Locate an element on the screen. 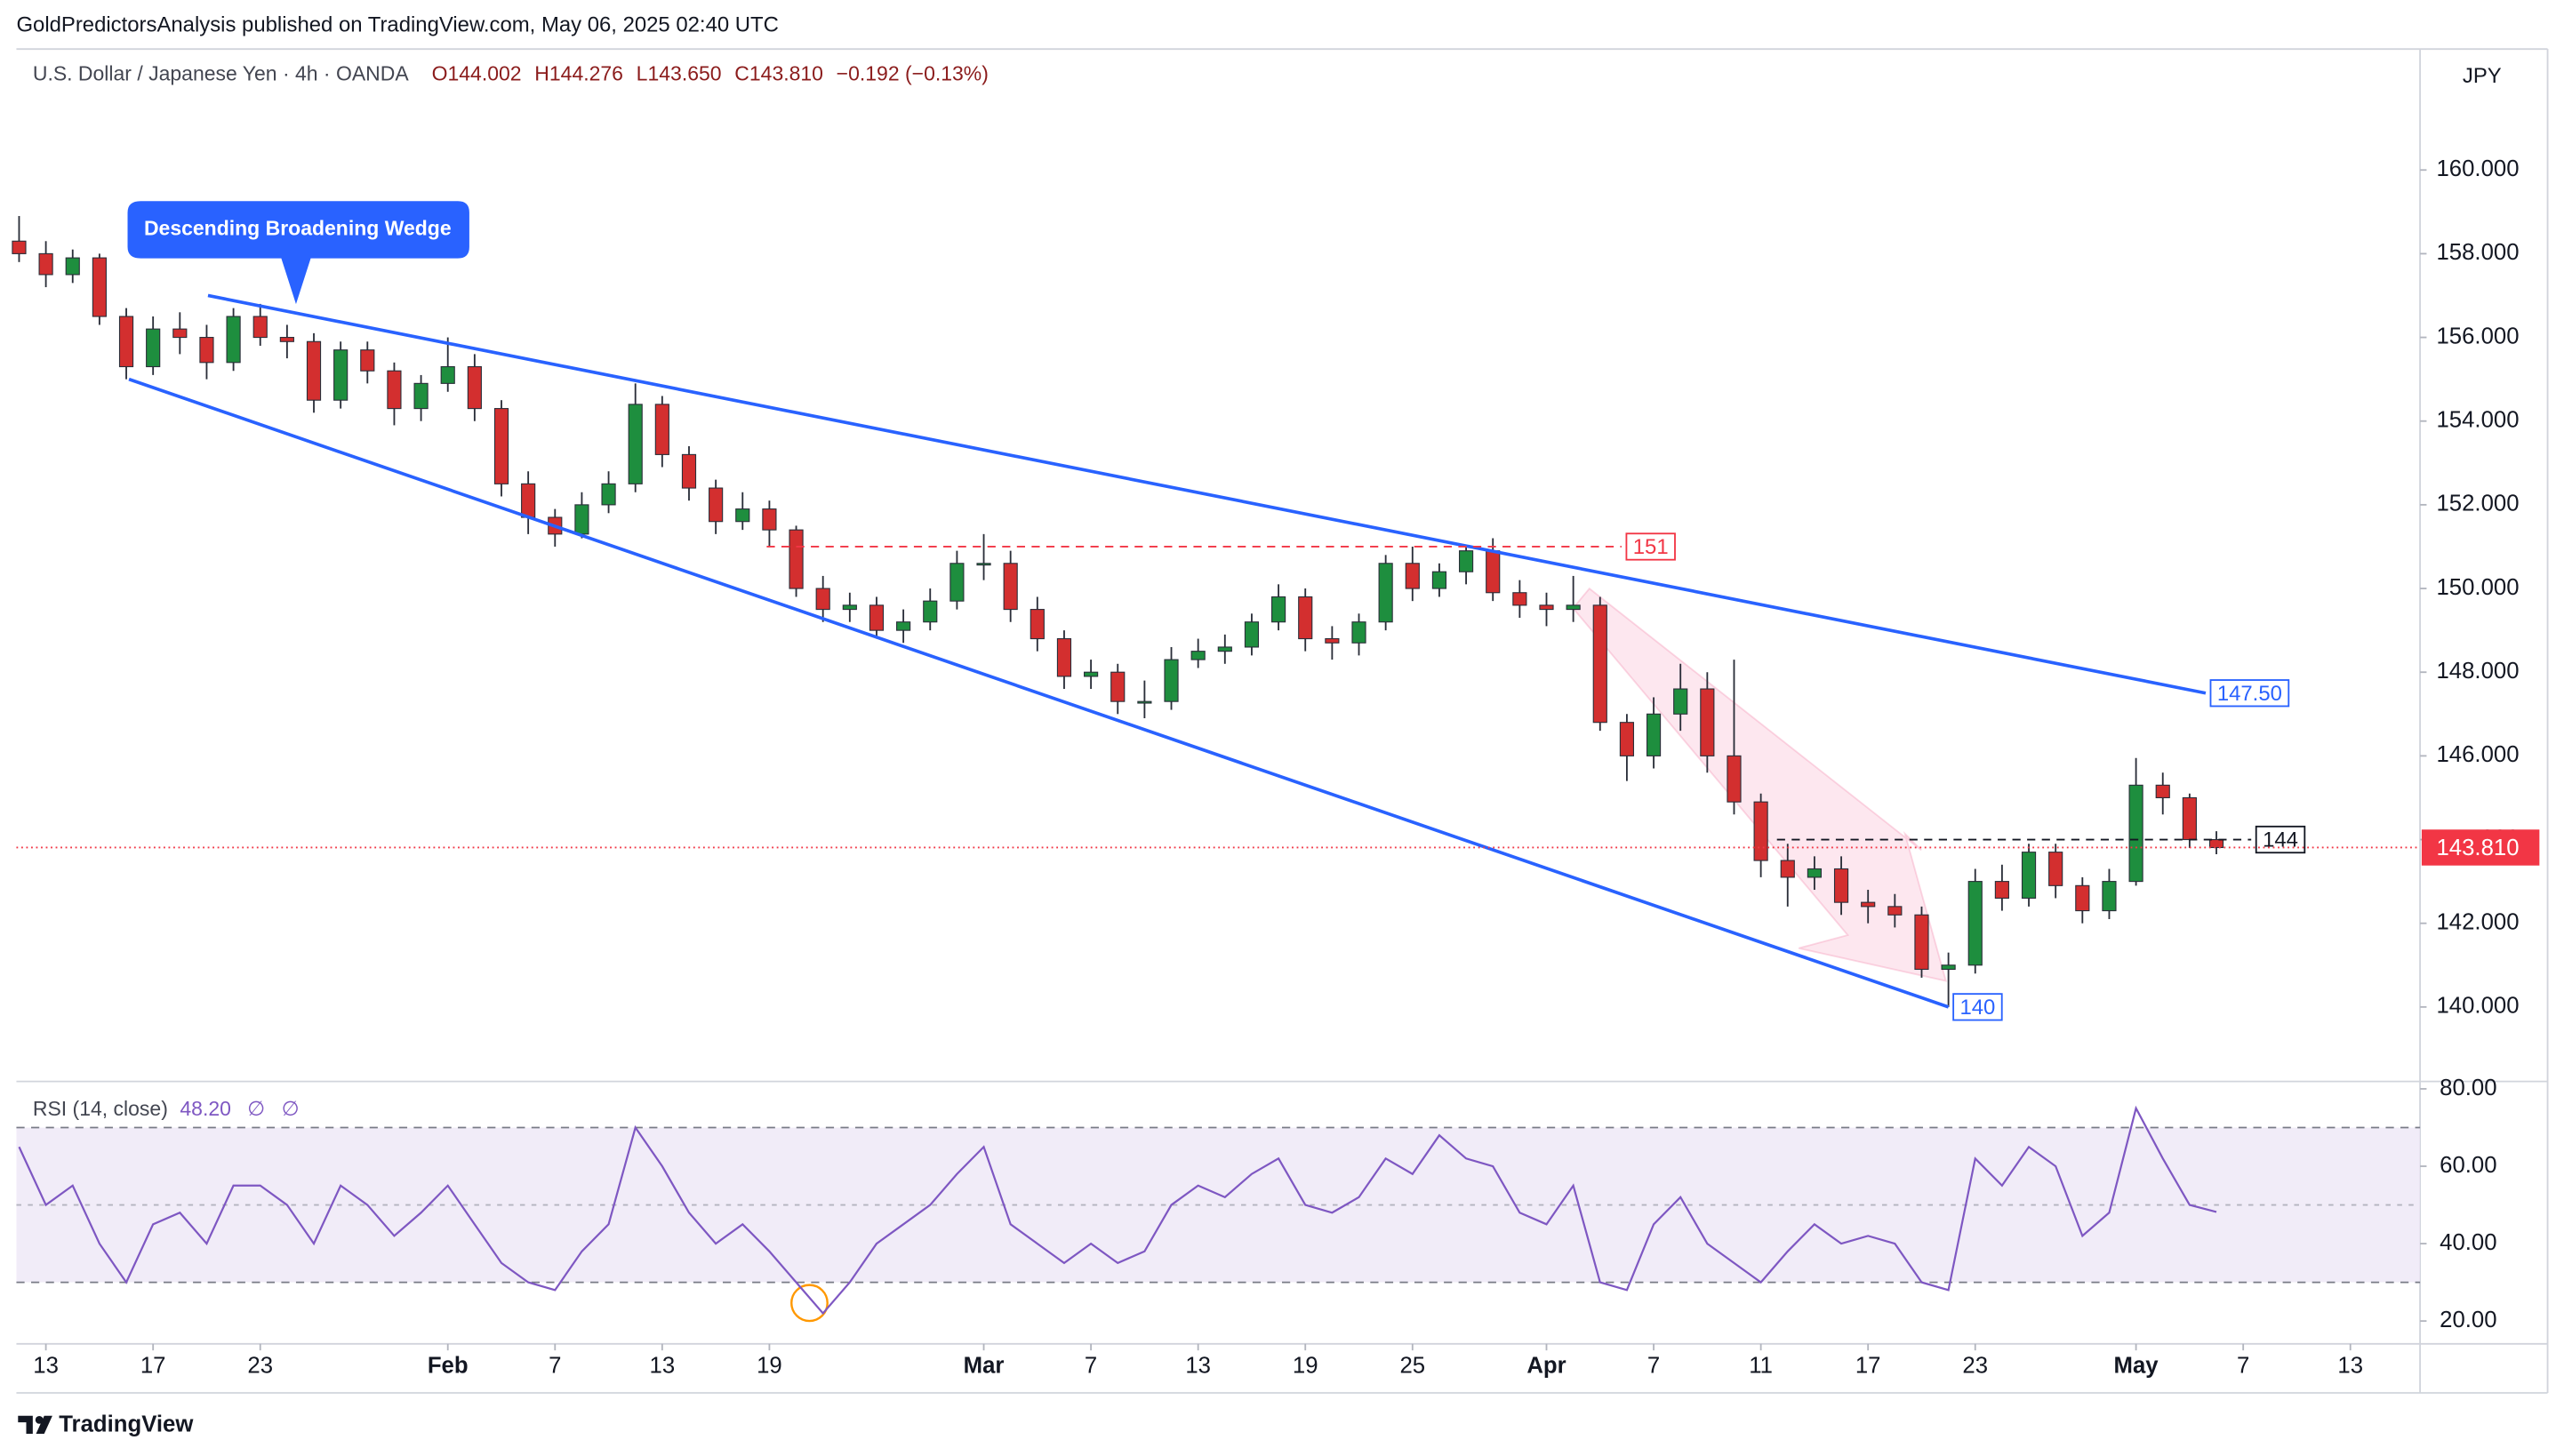 This screenshot has width=2564, height=1456. annotation-label: 144 is located at coordinates (2280, 839).